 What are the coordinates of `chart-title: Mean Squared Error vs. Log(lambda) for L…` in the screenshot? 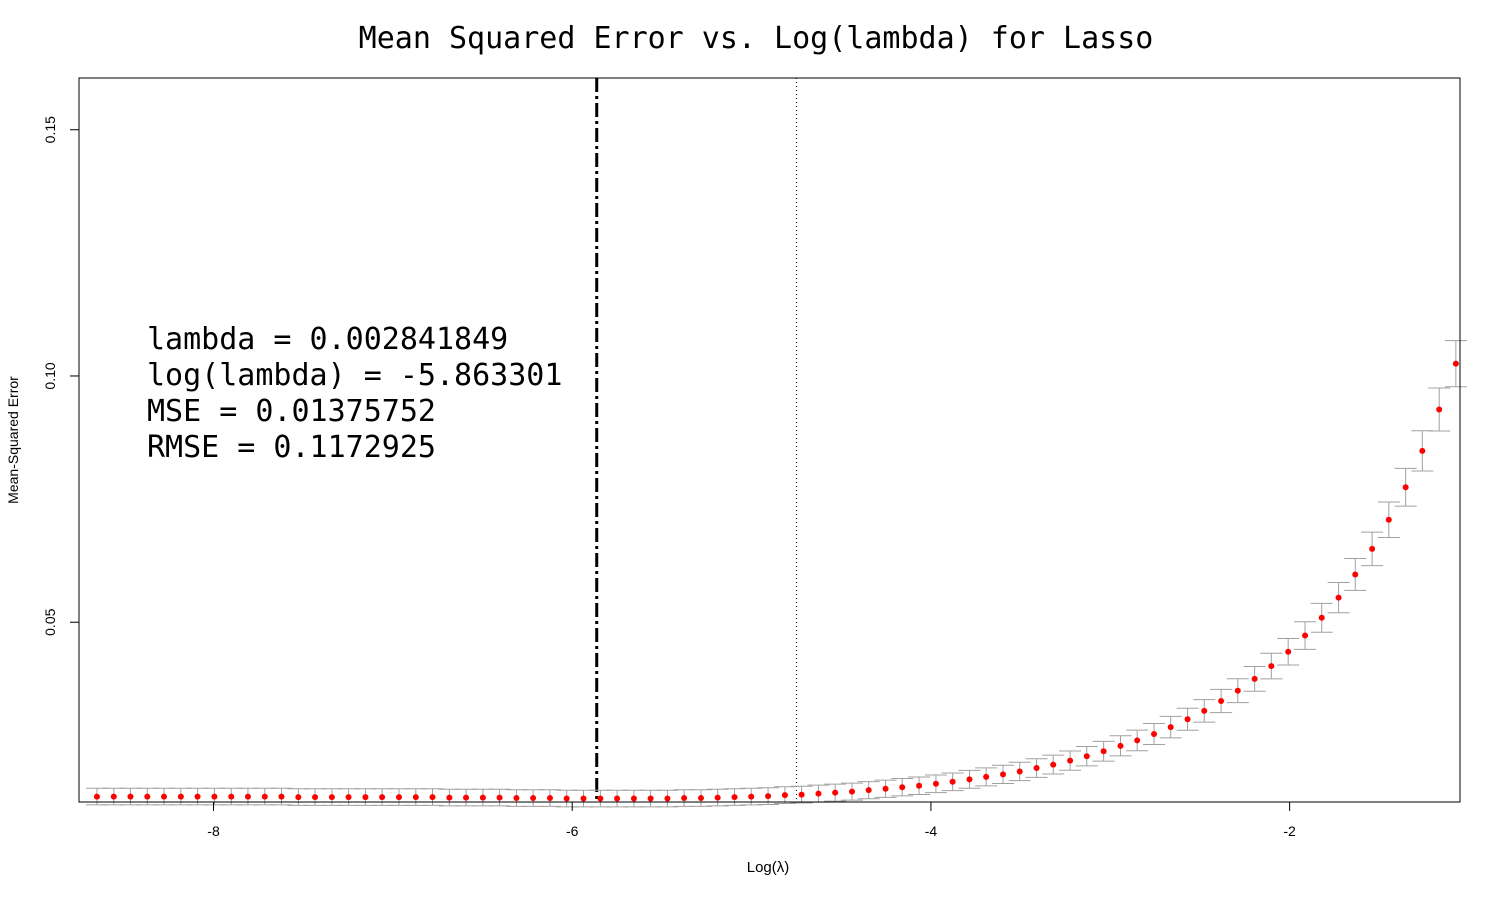 It's located at (756, 38).